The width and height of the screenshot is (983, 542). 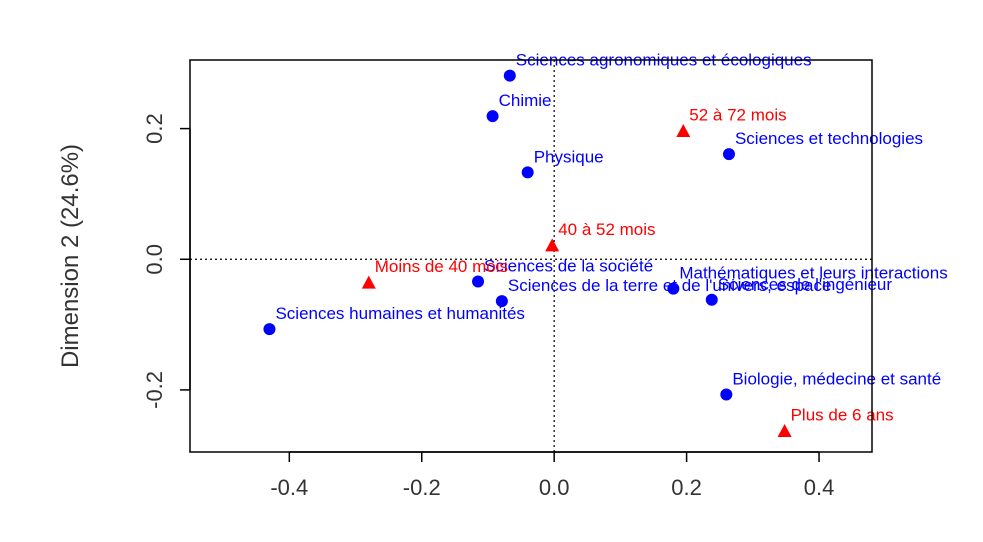 What do you see at coordinates (525, 100) in the screenshot?
I see `point-label: Chimie` at bounding box center [525, 100].